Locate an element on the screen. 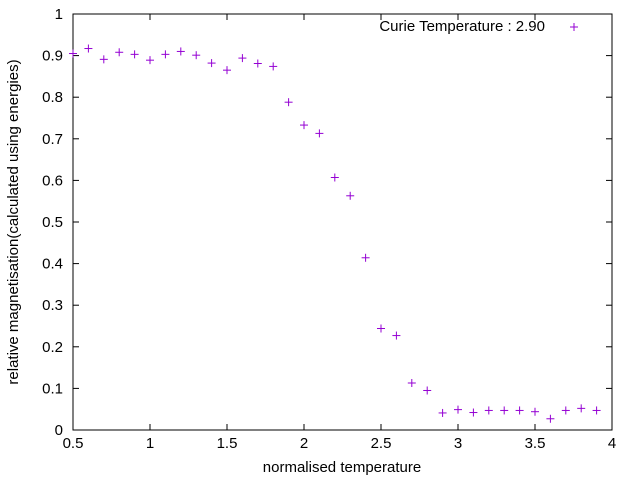  y-tick-label: 0.8 is located at coordinates (52, 97).